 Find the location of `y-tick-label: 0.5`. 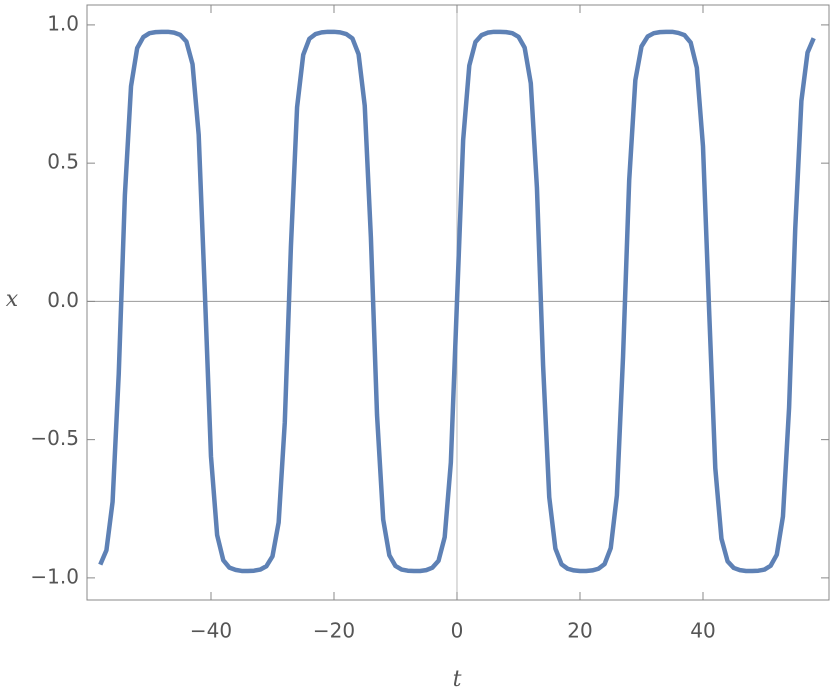

y-tick-label: 0.5 is located at coordinates (63, 162).